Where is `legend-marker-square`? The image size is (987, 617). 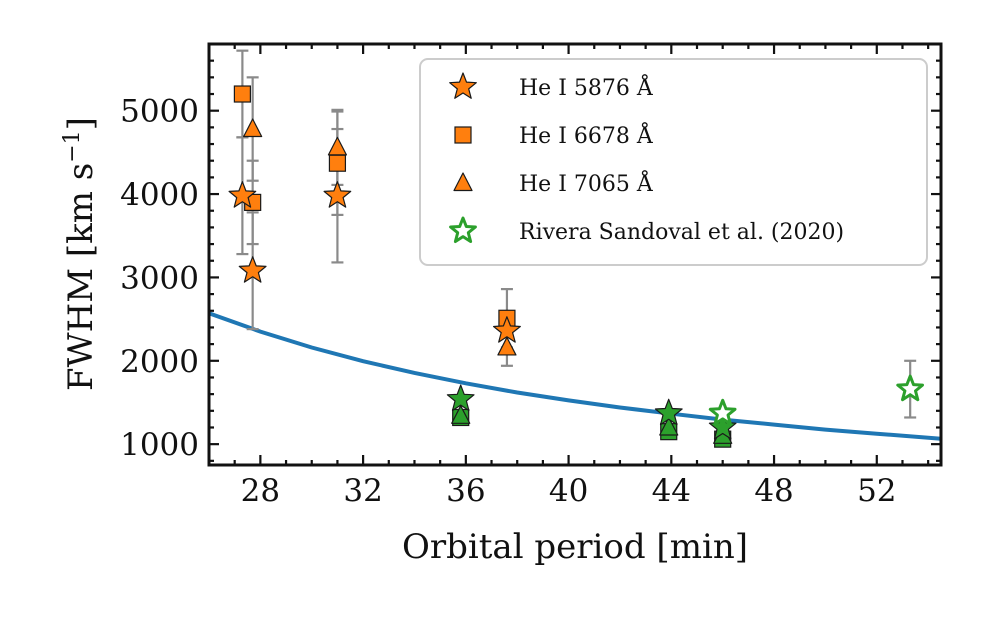
legend-marker-square is located at coordinates (463, 135).